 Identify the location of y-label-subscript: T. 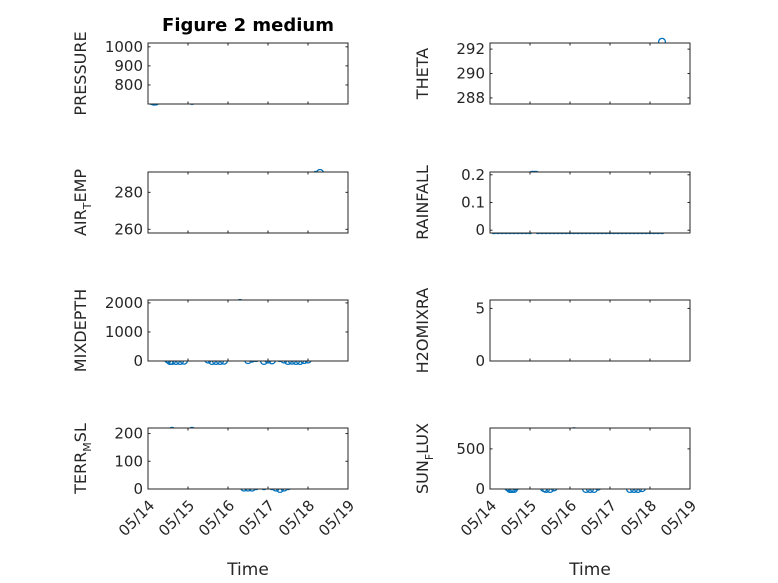
(87, 206).